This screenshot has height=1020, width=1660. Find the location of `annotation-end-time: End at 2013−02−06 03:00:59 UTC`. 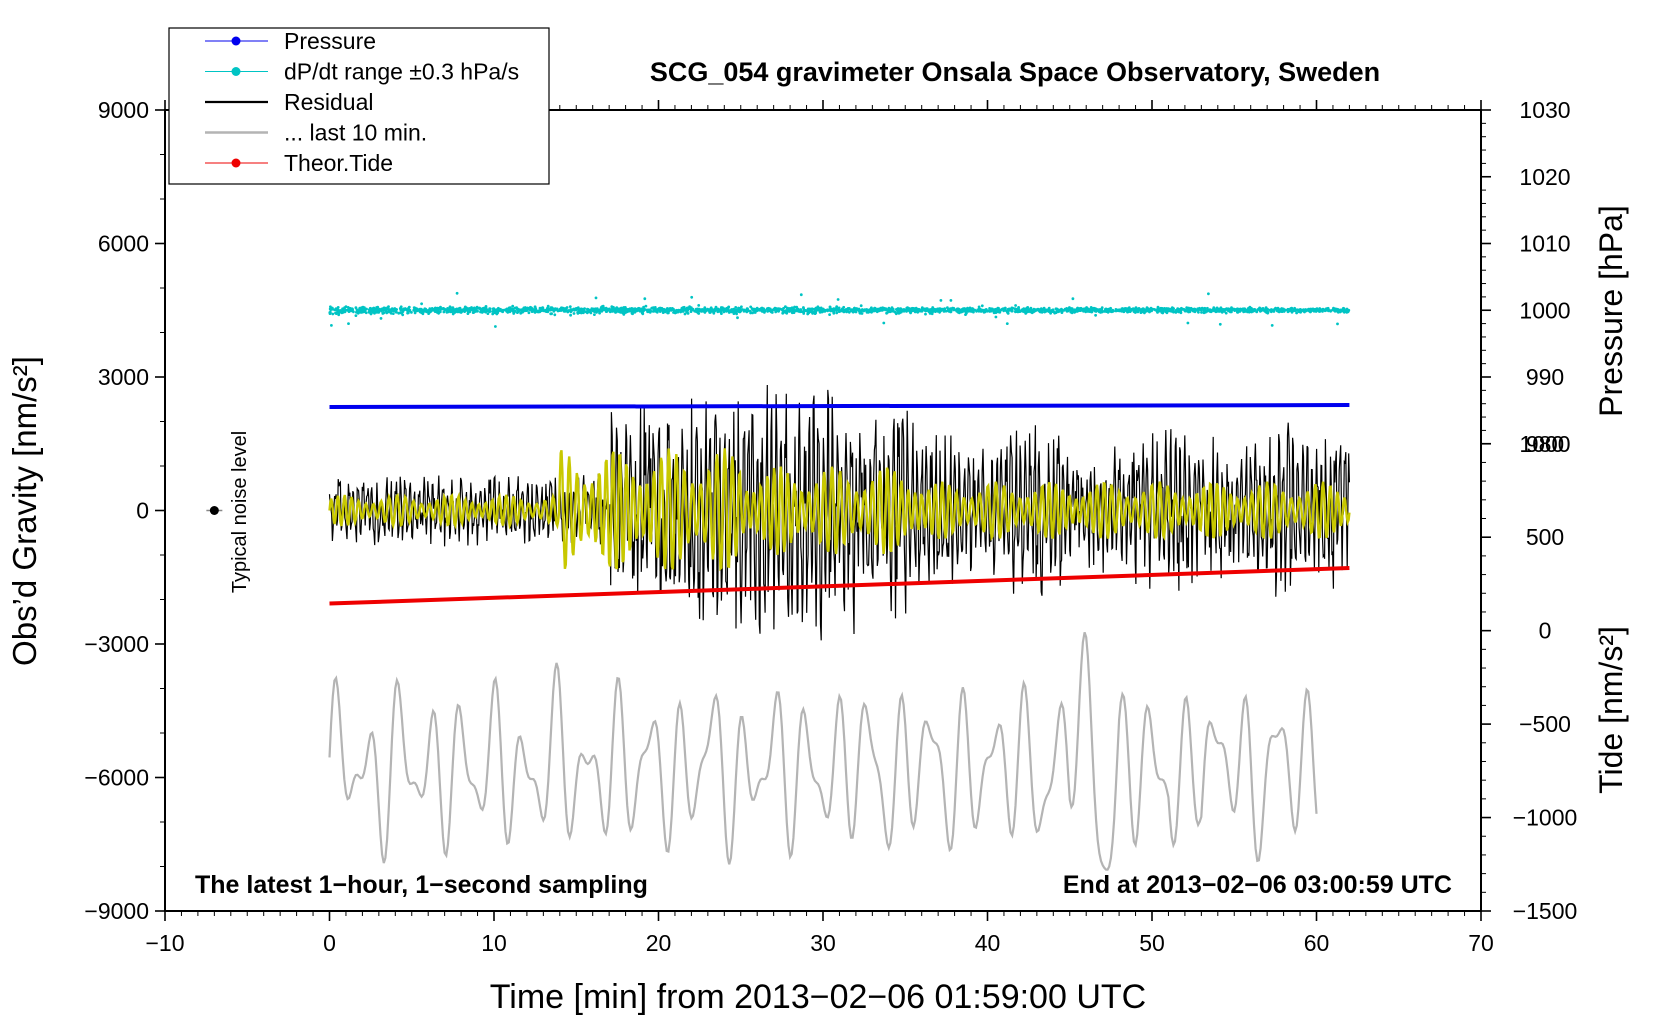

annotation-end-time: End at 2013−02−06 03:00:59 UTC is located at coordinates (1257, 885).